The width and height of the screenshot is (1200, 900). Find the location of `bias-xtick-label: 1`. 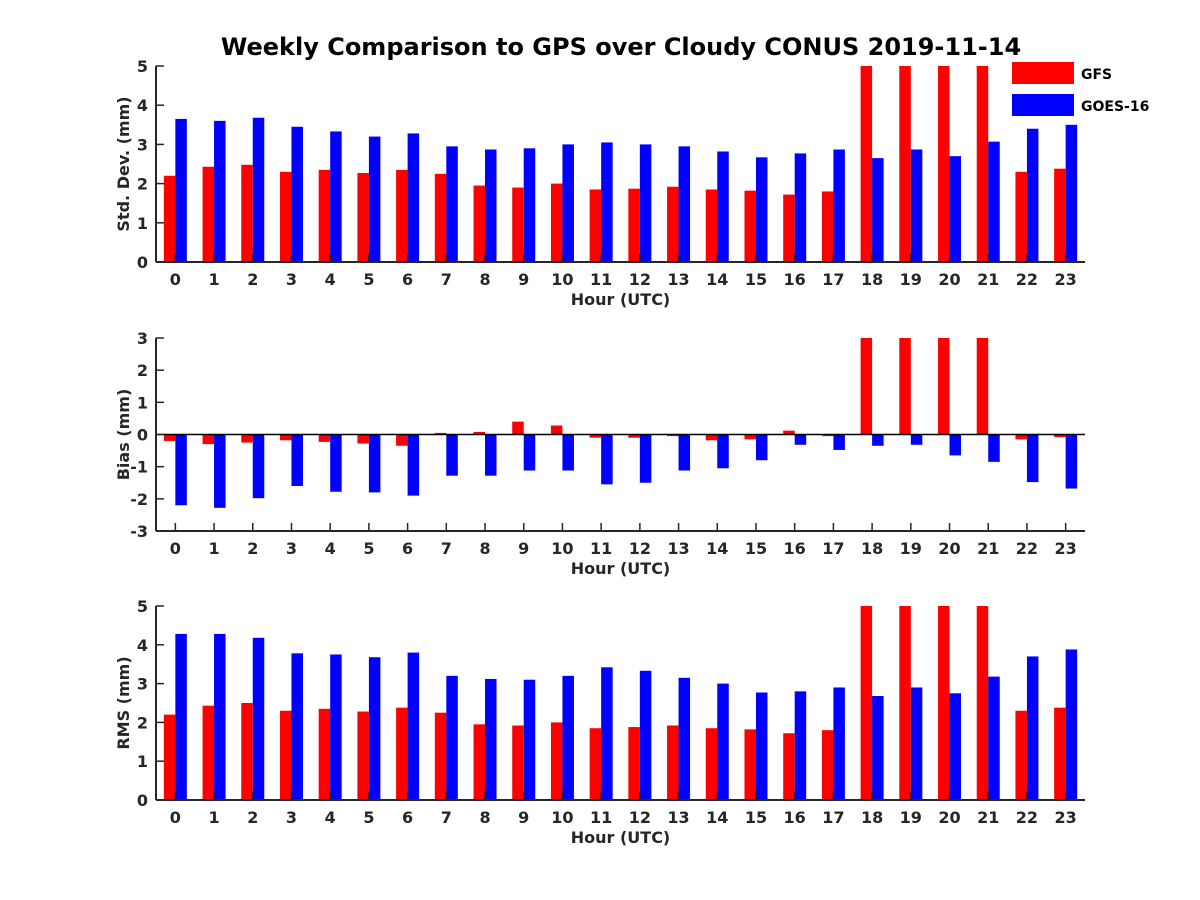

bias-xtick-label: 1 is located at coordinates (213, 548).